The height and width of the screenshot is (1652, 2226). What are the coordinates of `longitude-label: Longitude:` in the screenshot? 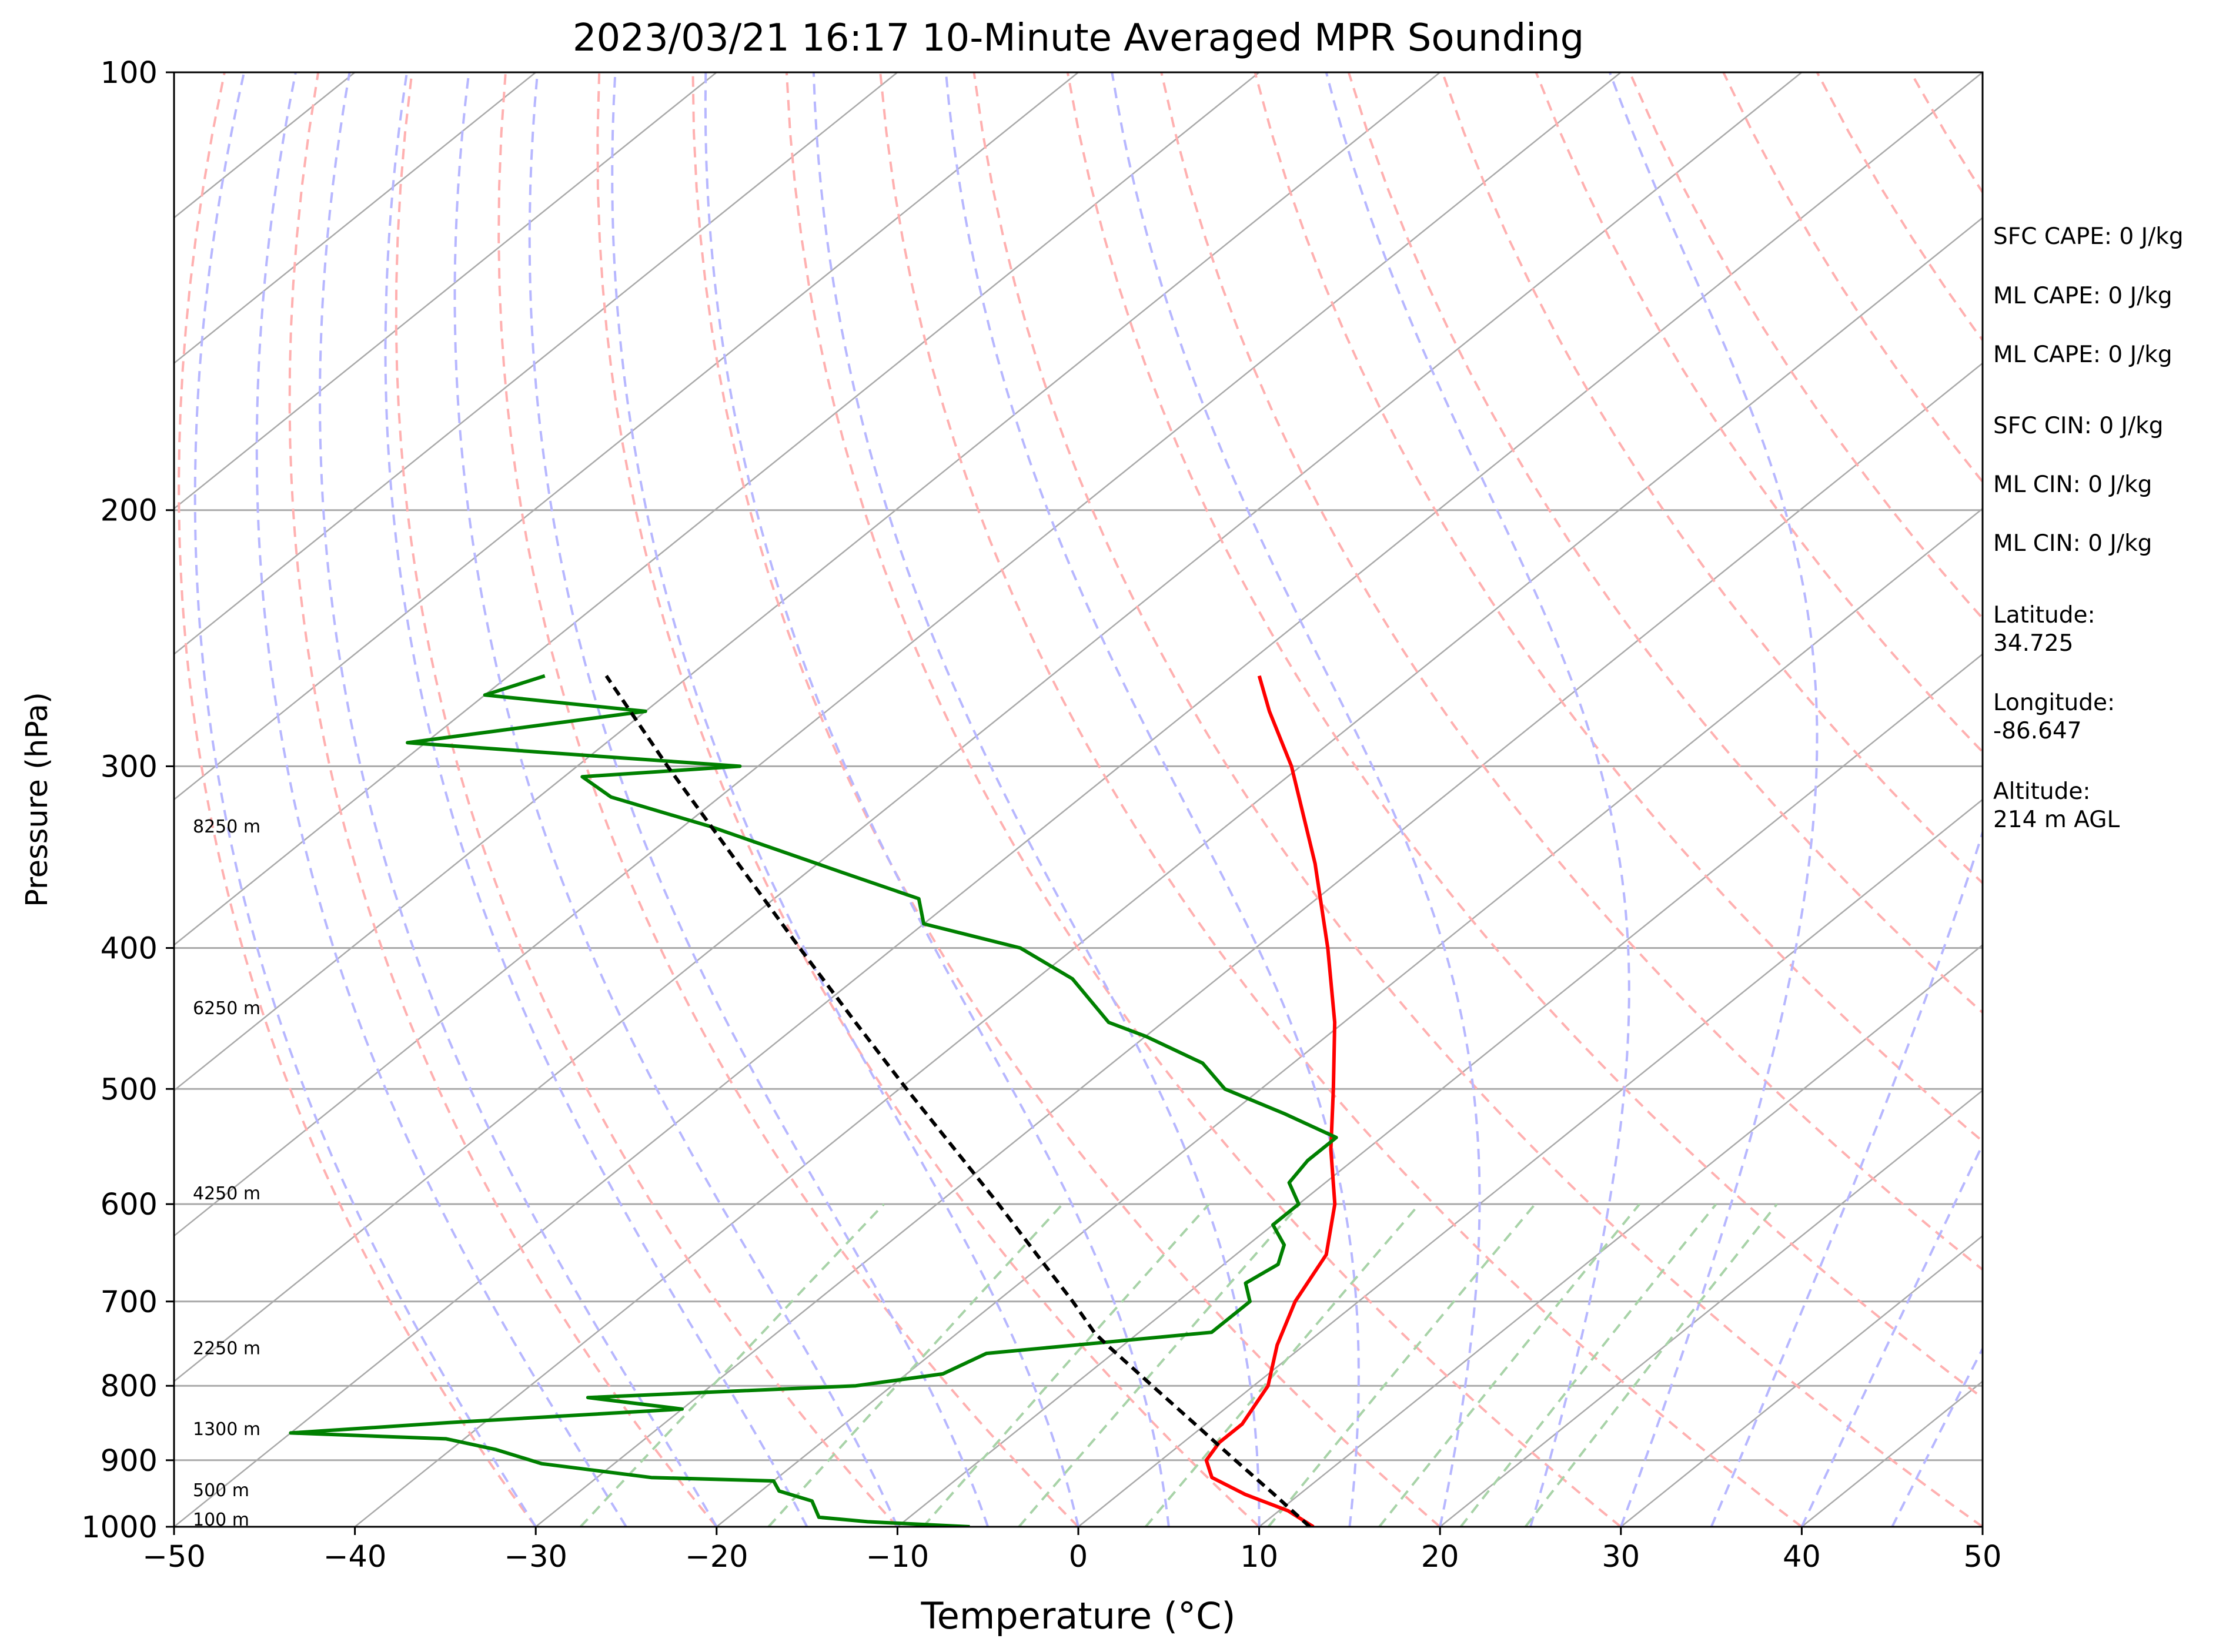 It's located at (2054, 703).